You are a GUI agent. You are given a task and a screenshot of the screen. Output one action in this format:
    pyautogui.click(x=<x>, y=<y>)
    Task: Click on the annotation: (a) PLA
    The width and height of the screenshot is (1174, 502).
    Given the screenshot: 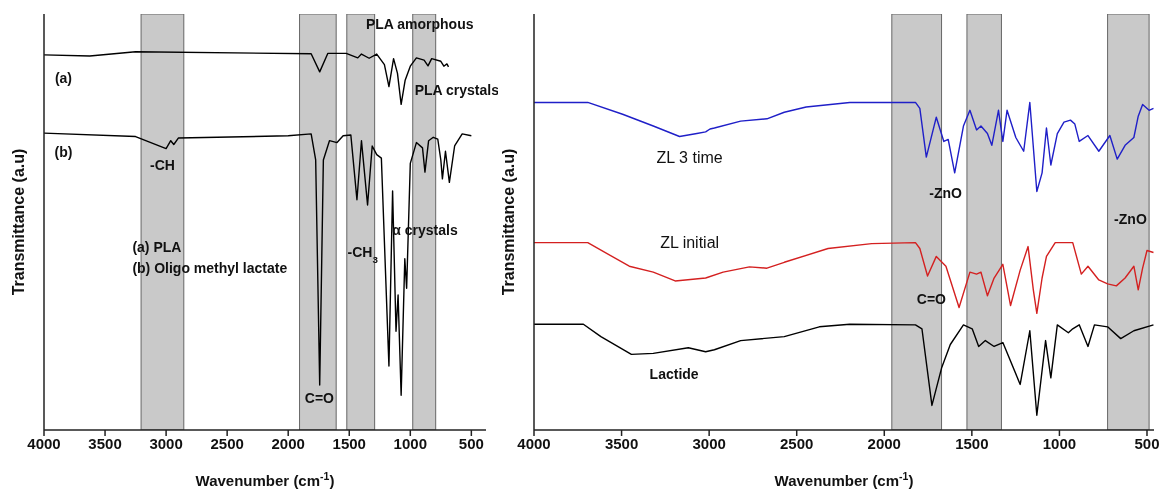 What is the action you would take?
    pyautogui.click(x=157, y=246)
    